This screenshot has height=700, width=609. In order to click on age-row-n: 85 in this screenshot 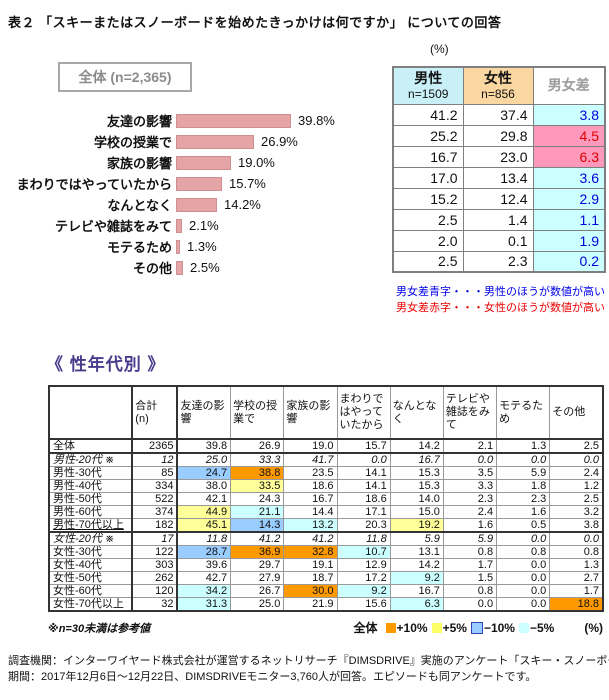, I will do `click(155, 473)`.